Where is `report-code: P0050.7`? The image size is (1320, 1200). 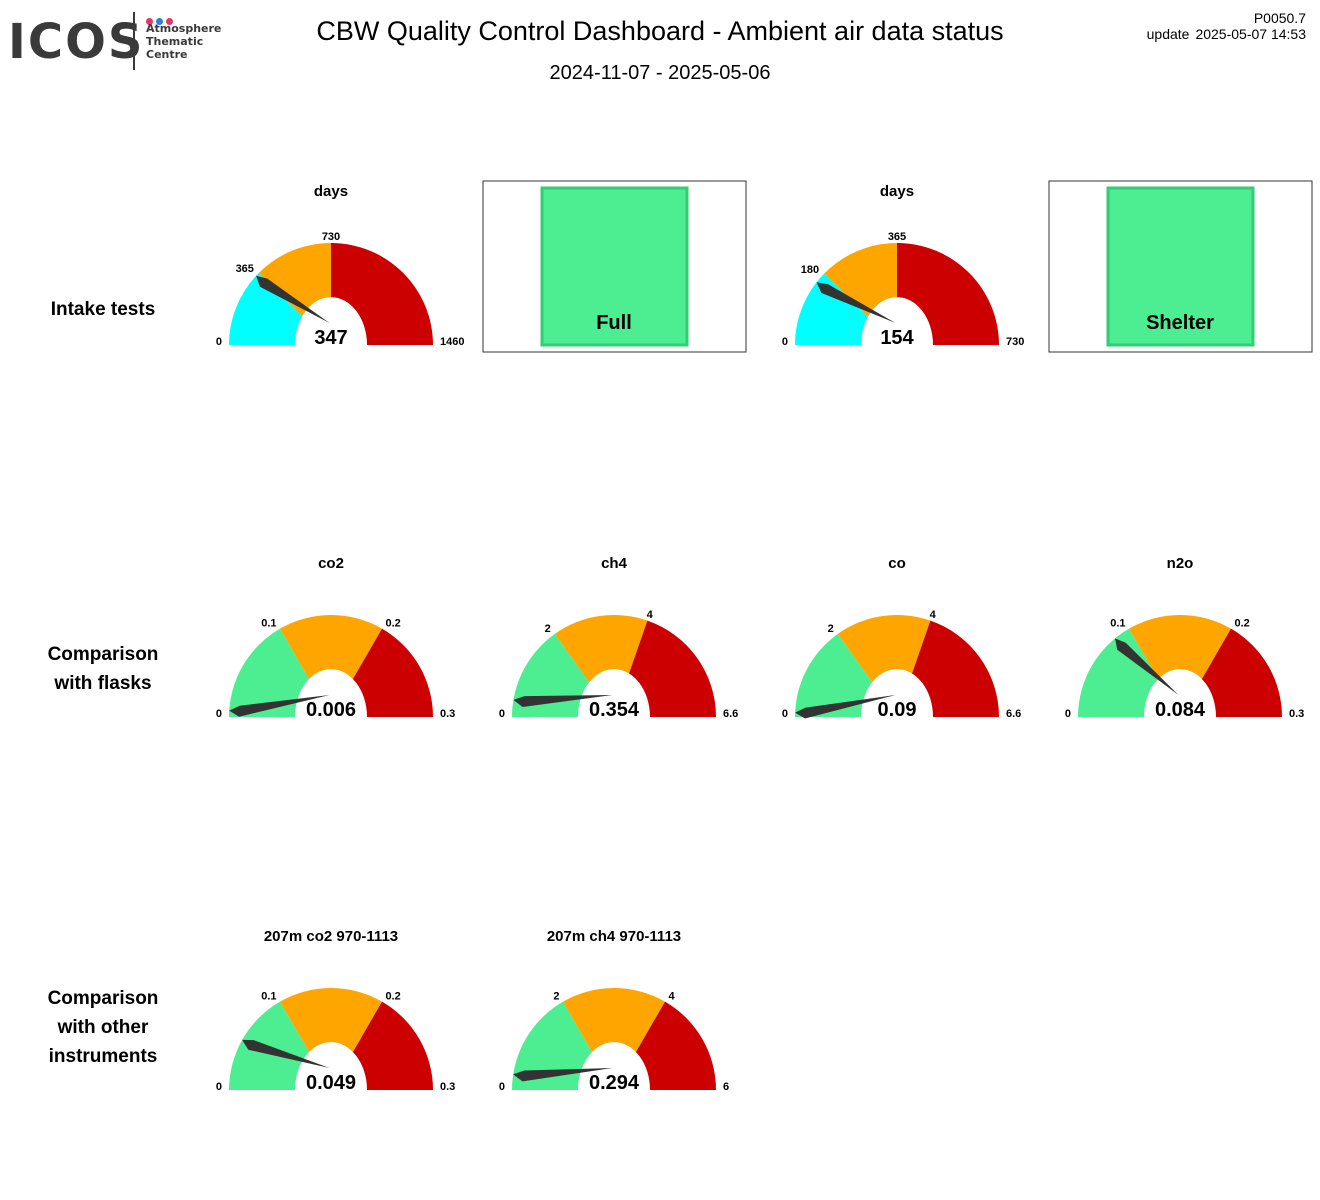
report-code: P0050.7 is located at coordinates (1279, 18).